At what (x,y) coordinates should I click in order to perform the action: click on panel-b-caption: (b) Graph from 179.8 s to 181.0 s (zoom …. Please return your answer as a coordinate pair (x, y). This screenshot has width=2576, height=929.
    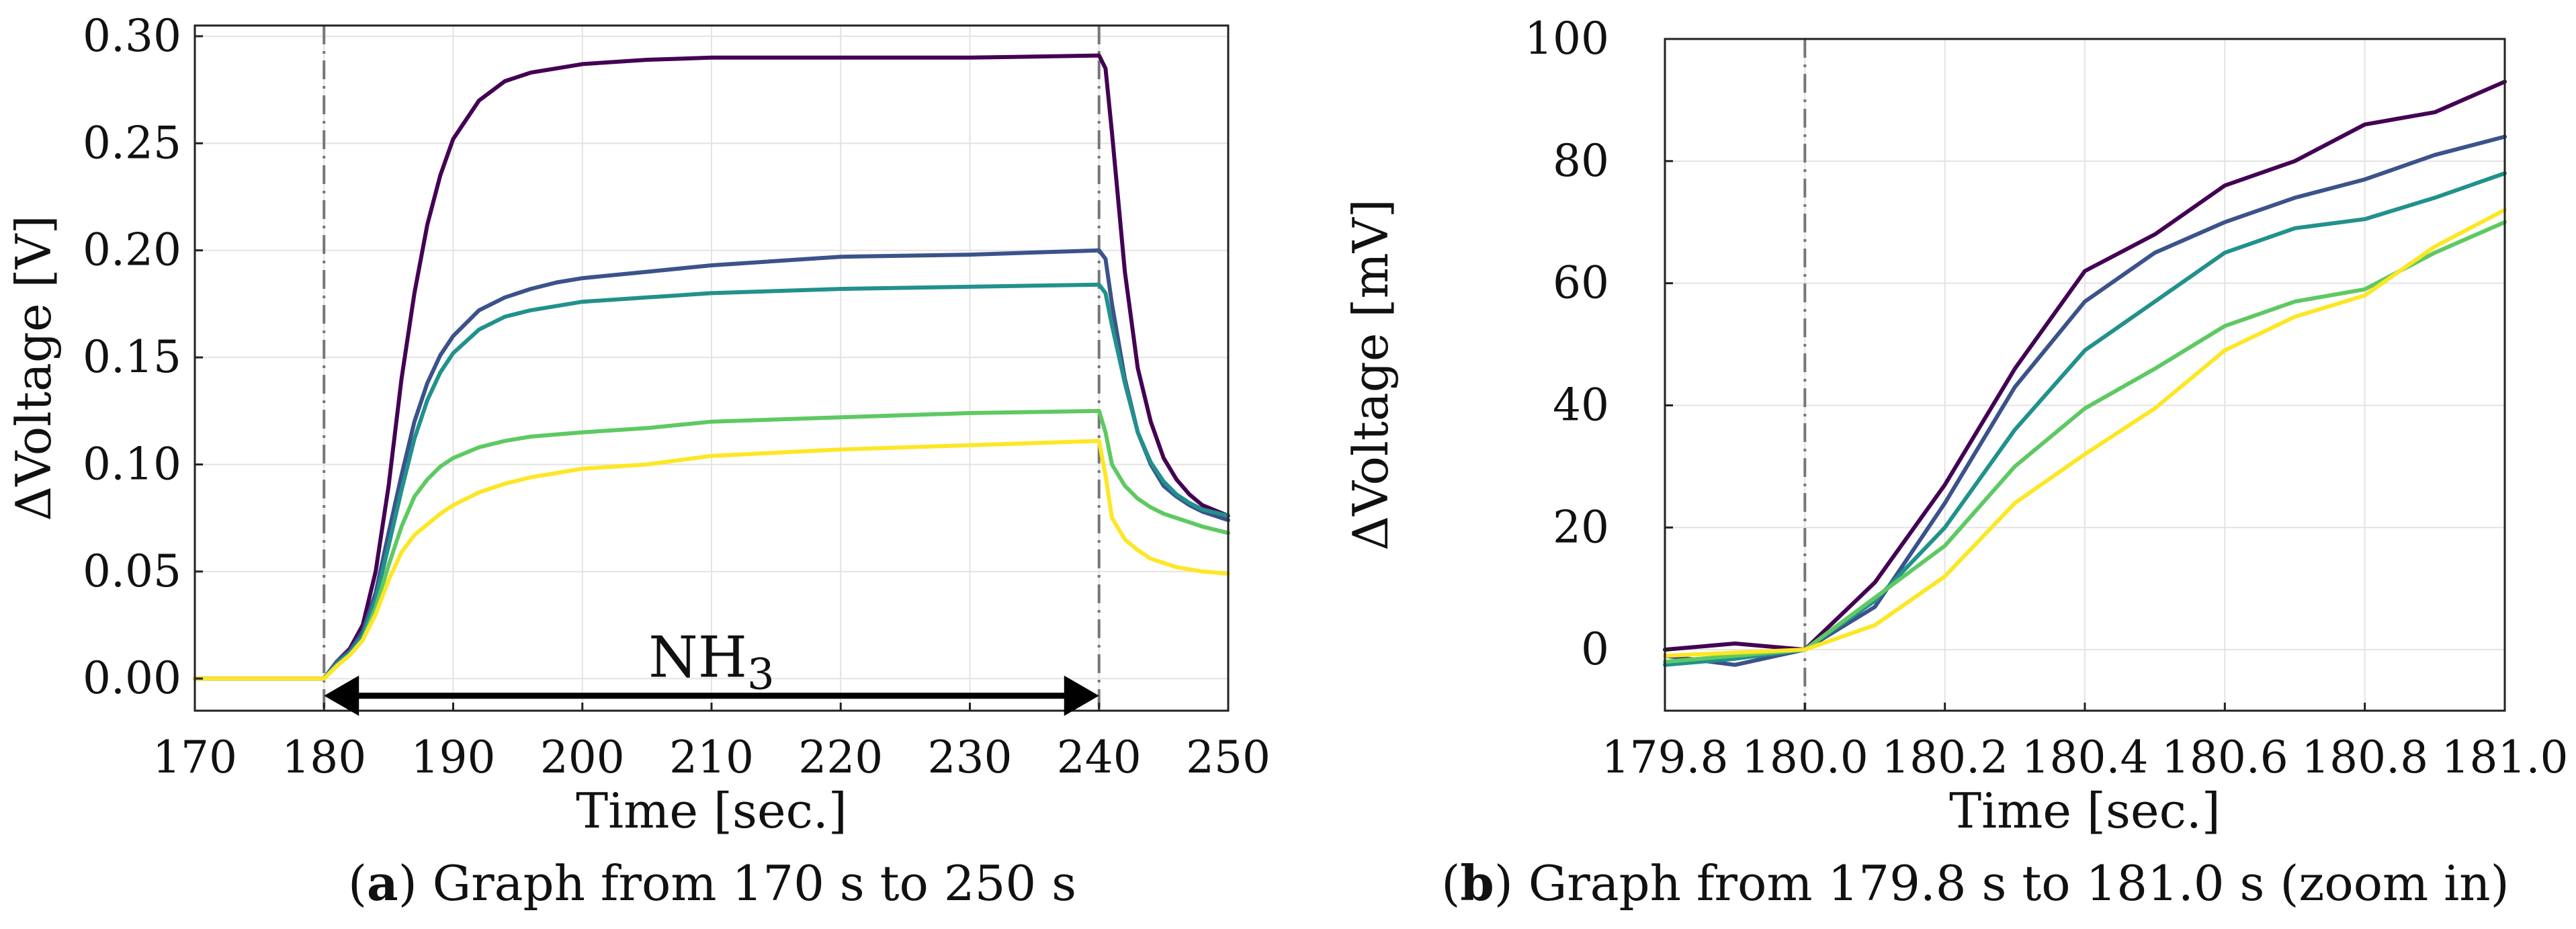
    Looking at the image, I should click on (1975, 883).